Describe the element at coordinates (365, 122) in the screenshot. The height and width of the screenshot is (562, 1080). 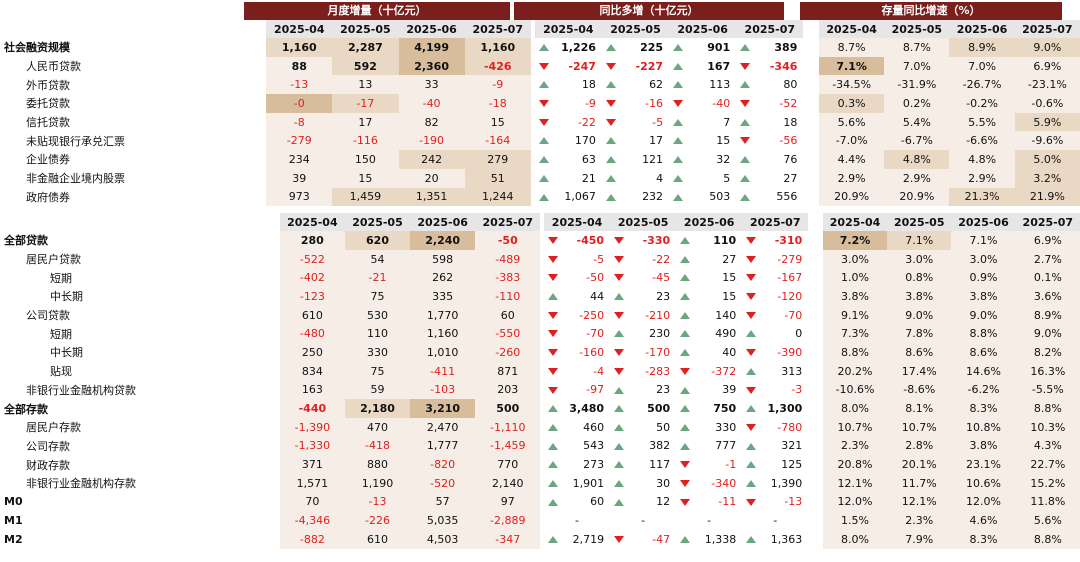
I see `monthly-value: 17` at that location.